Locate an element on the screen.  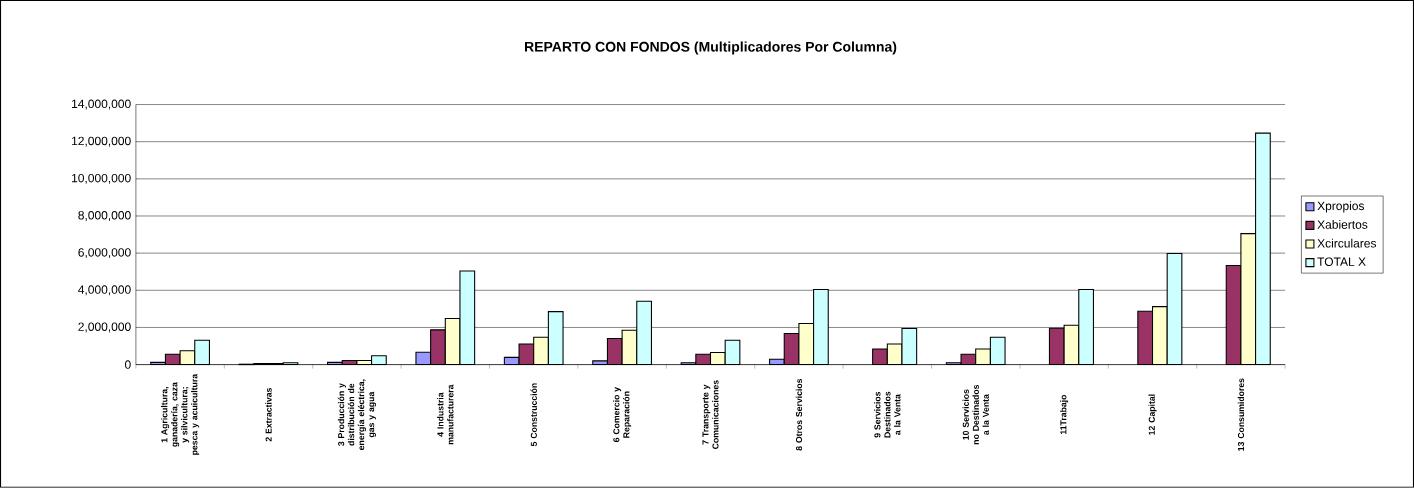
x-tick-label: 13 Consumidores is located at coordinates (1241, 414).